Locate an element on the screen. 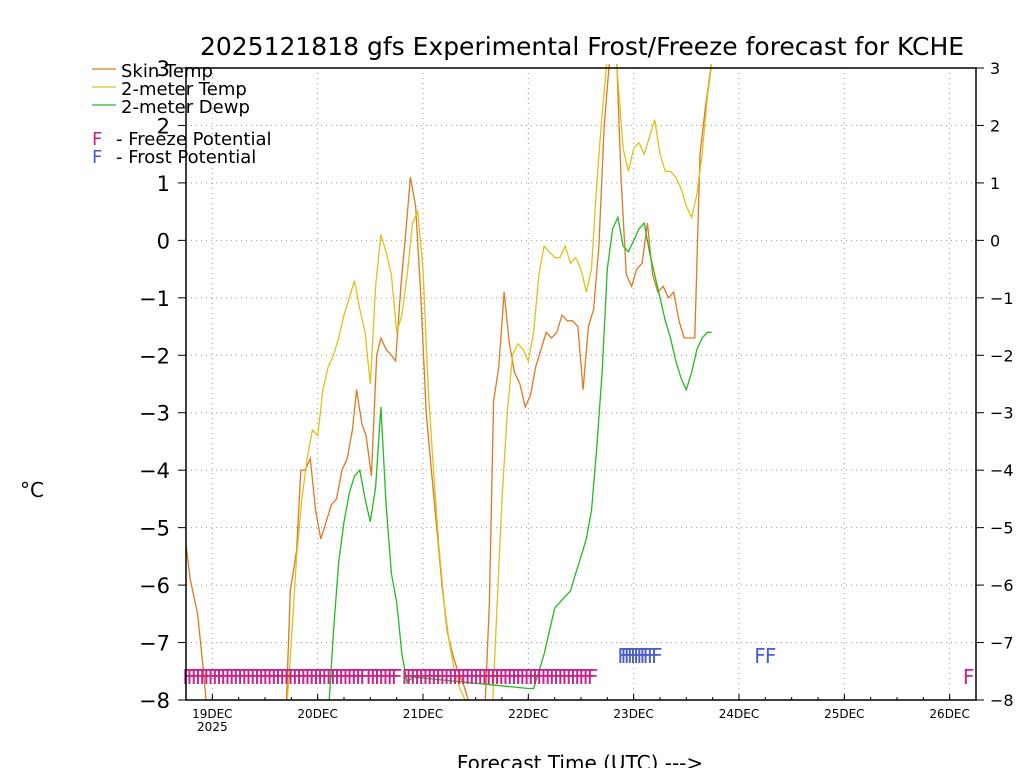 The height and width of the screenshot is (768, 1024). x-tick-label: 24DEC is located at coordinates (739, 714).